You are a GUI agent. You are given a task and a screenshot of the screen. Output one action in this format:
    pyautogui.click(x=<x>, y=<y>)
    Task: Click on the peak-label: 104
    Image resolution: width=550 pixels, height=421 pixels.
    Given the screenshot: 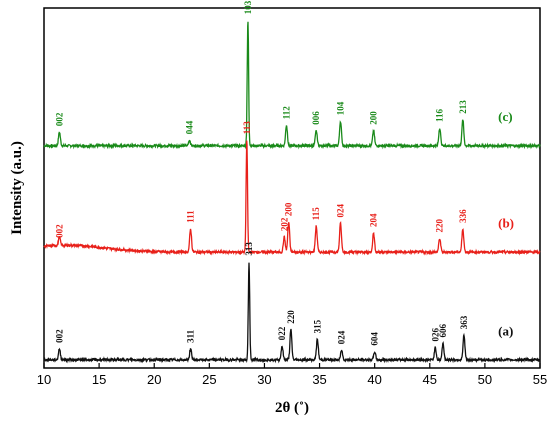 What is the action you would take?
    pyautogui.click(x=341, y=108)
    